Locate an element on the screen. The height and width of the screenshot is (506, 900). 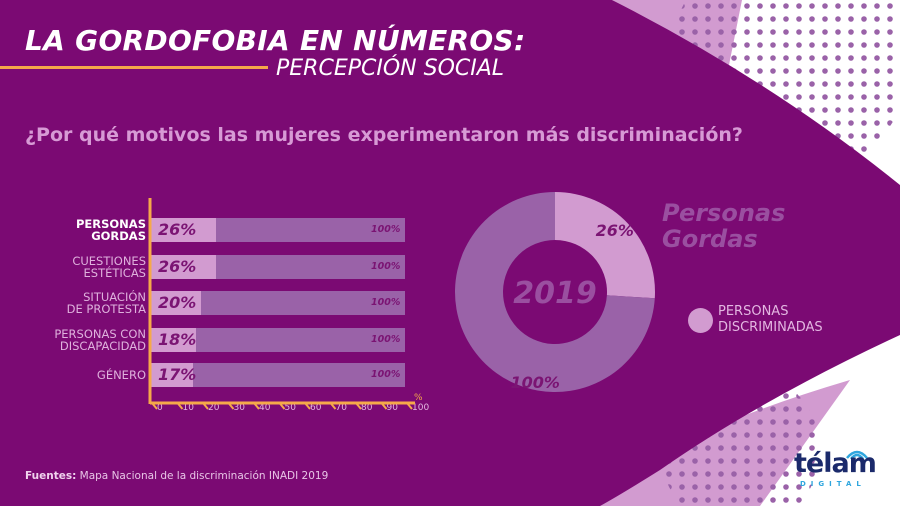
x-tick-label: 40 is located at coordinates (265, 408).